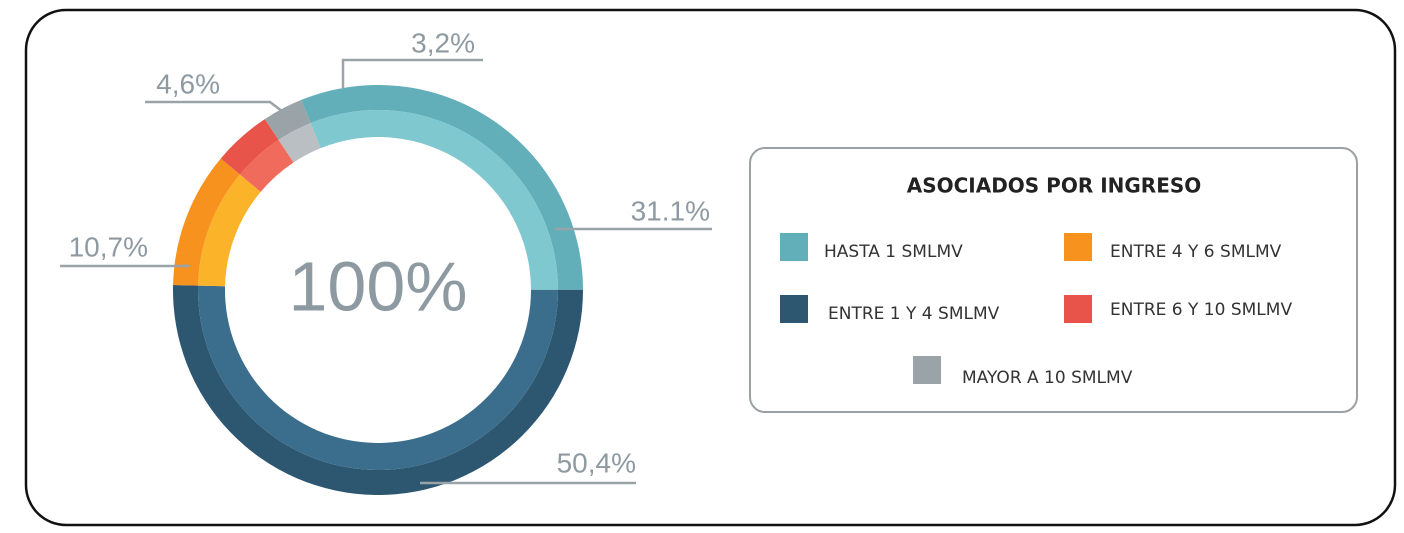 Image resolution: width=1404 pixels, height=533 pixels. Describe the element at coordinates (188, 83) in the screenshot. I see `data-label: 4,6%` at that location.